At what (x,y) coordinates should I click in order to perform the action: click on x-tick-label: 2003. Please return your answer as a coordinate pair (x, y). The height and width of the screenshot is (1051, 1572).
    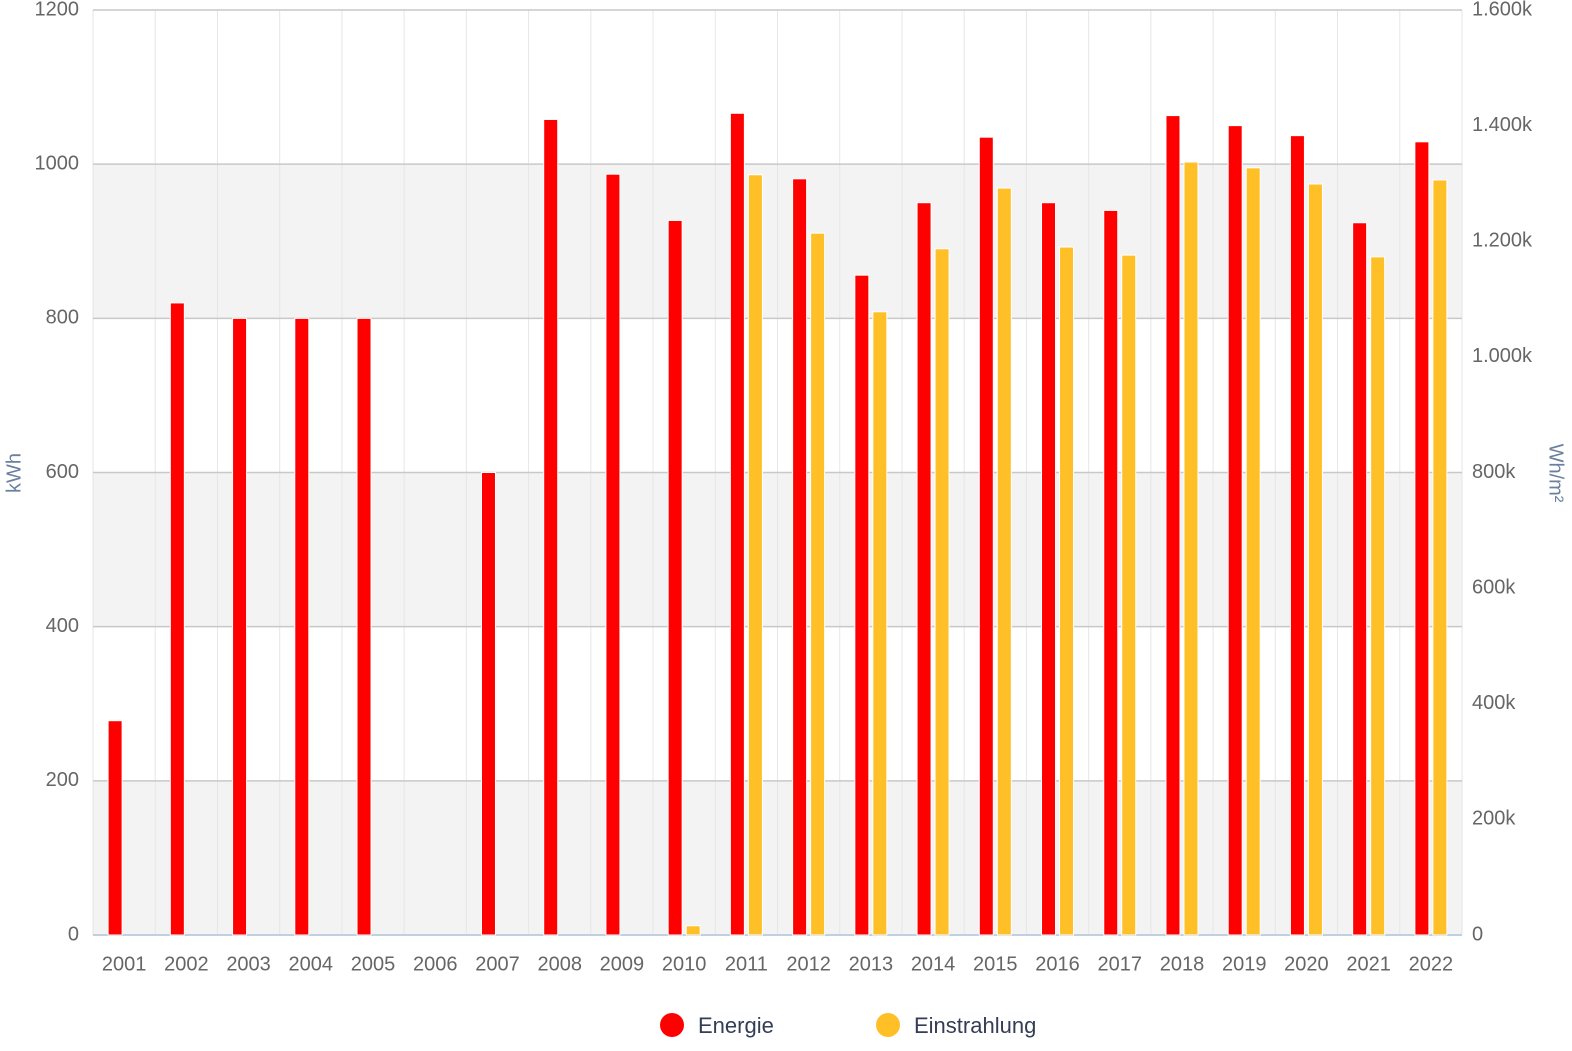
    Looking at the image, I should click on (248, 964).